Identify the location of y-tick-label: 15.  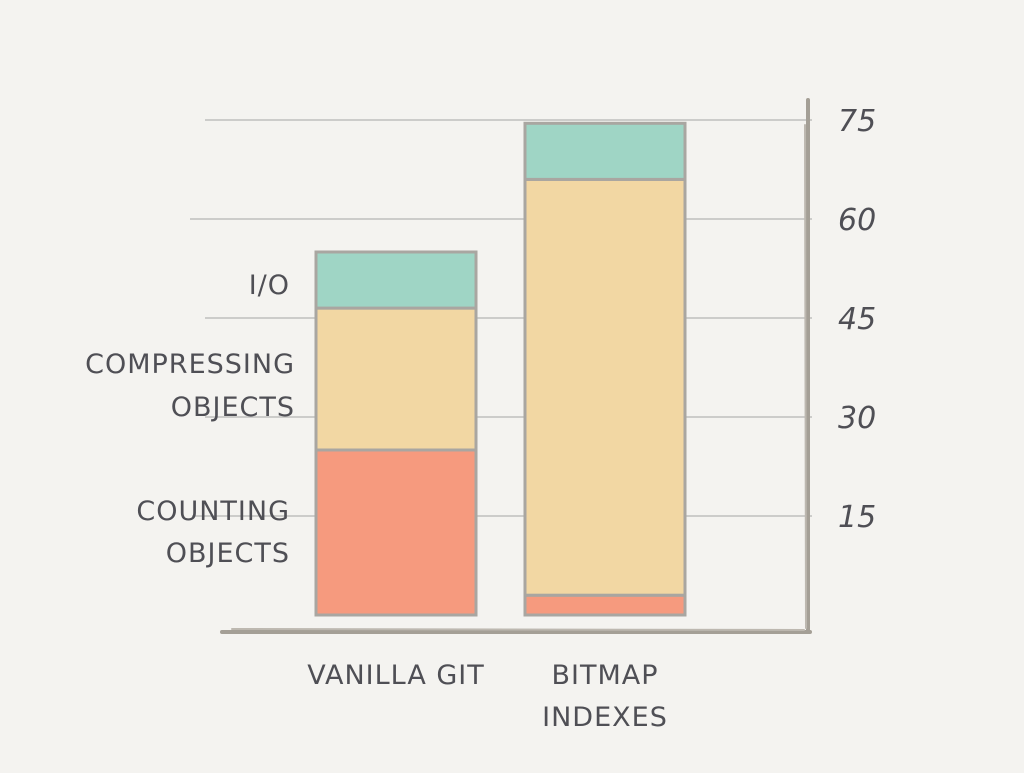
(857, 517).